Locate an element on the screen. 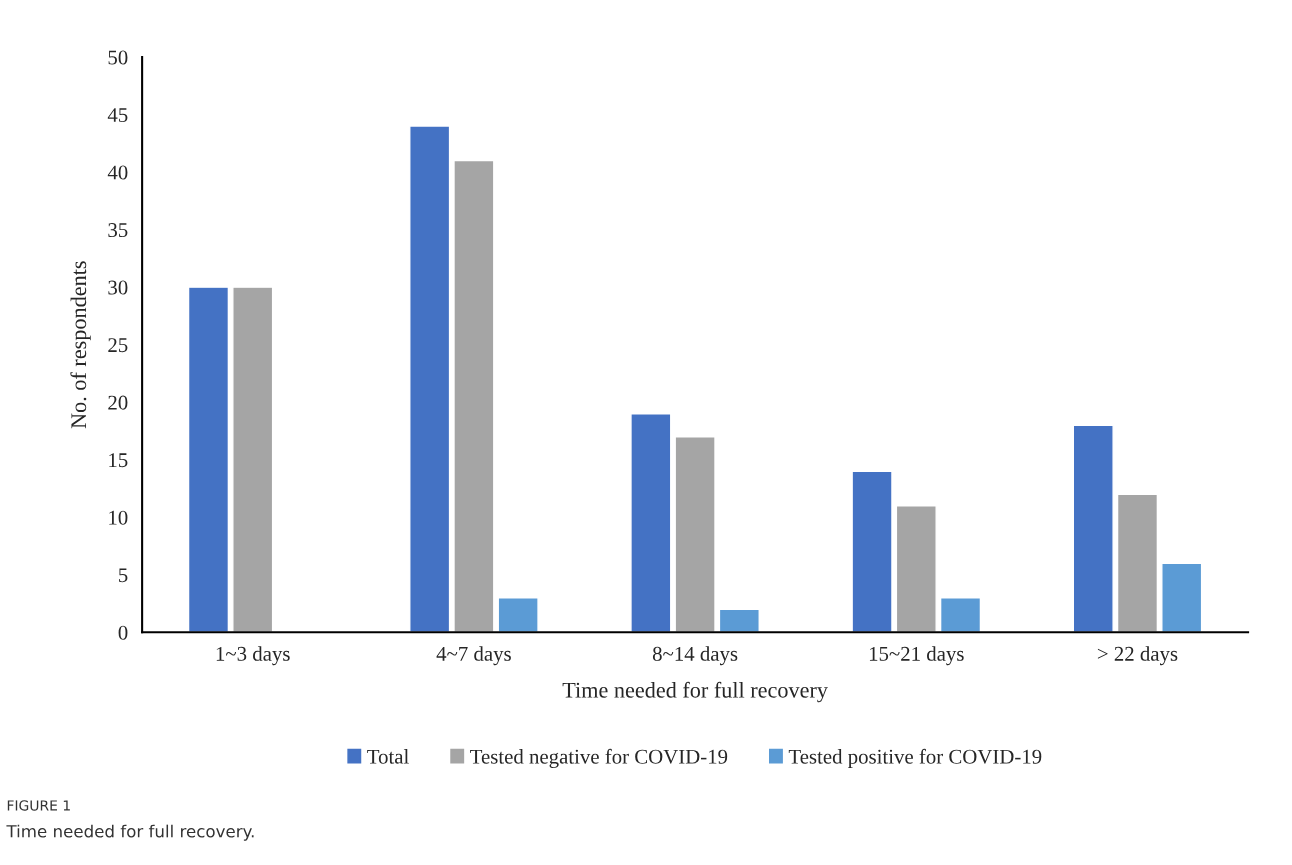  caption: FIGURE 1 is located at coordinates (38, 805).